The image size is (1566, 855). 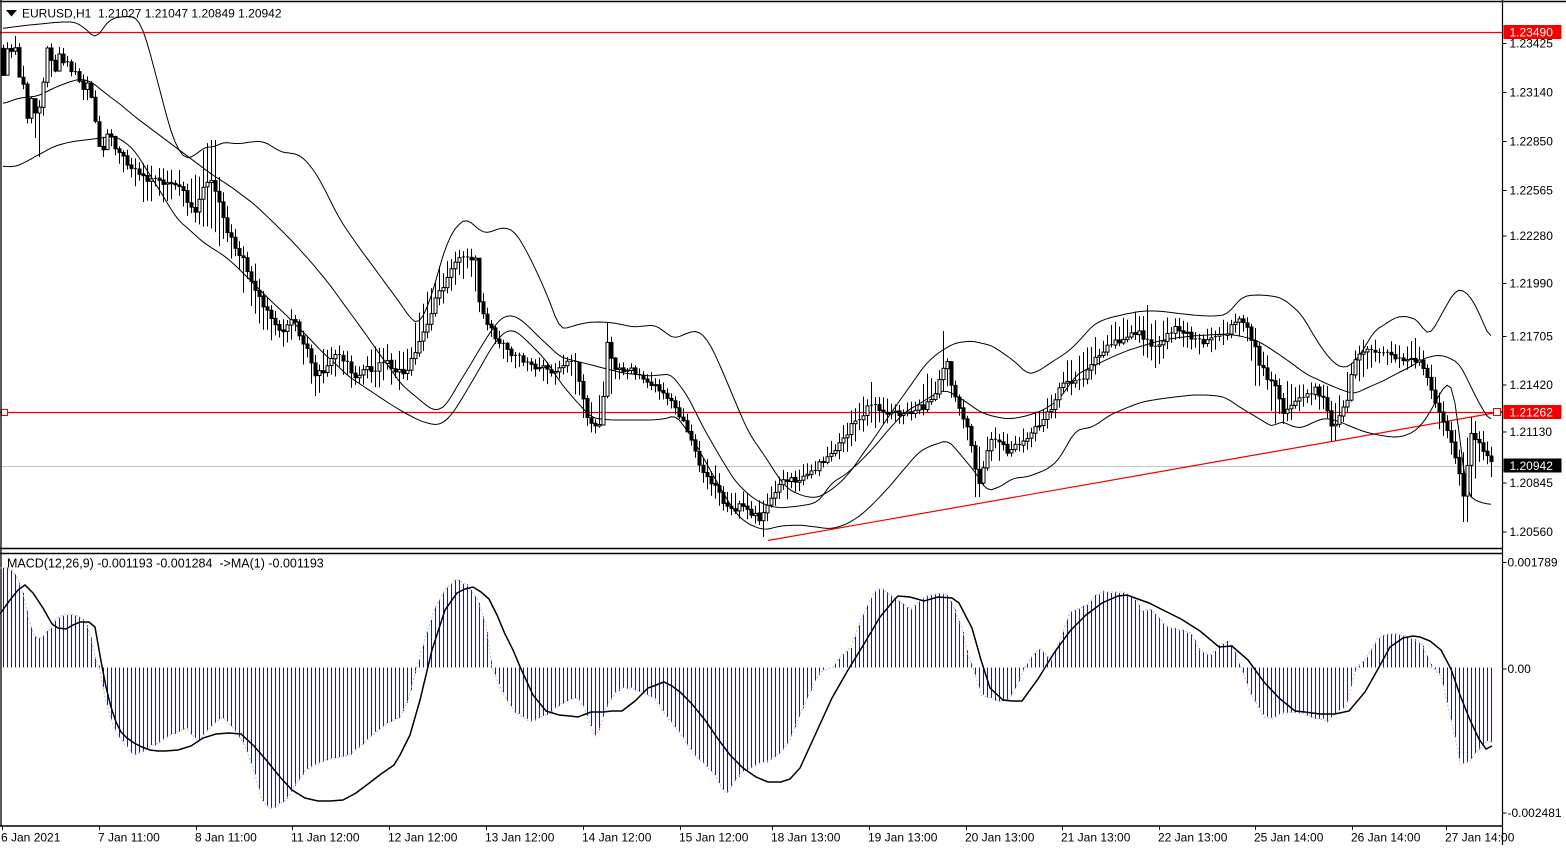 What do you see at coordinates (520, 838) in the screenshot?
I see `svg-text: 13 Jan 12:00` at bounding box center [520, 838].